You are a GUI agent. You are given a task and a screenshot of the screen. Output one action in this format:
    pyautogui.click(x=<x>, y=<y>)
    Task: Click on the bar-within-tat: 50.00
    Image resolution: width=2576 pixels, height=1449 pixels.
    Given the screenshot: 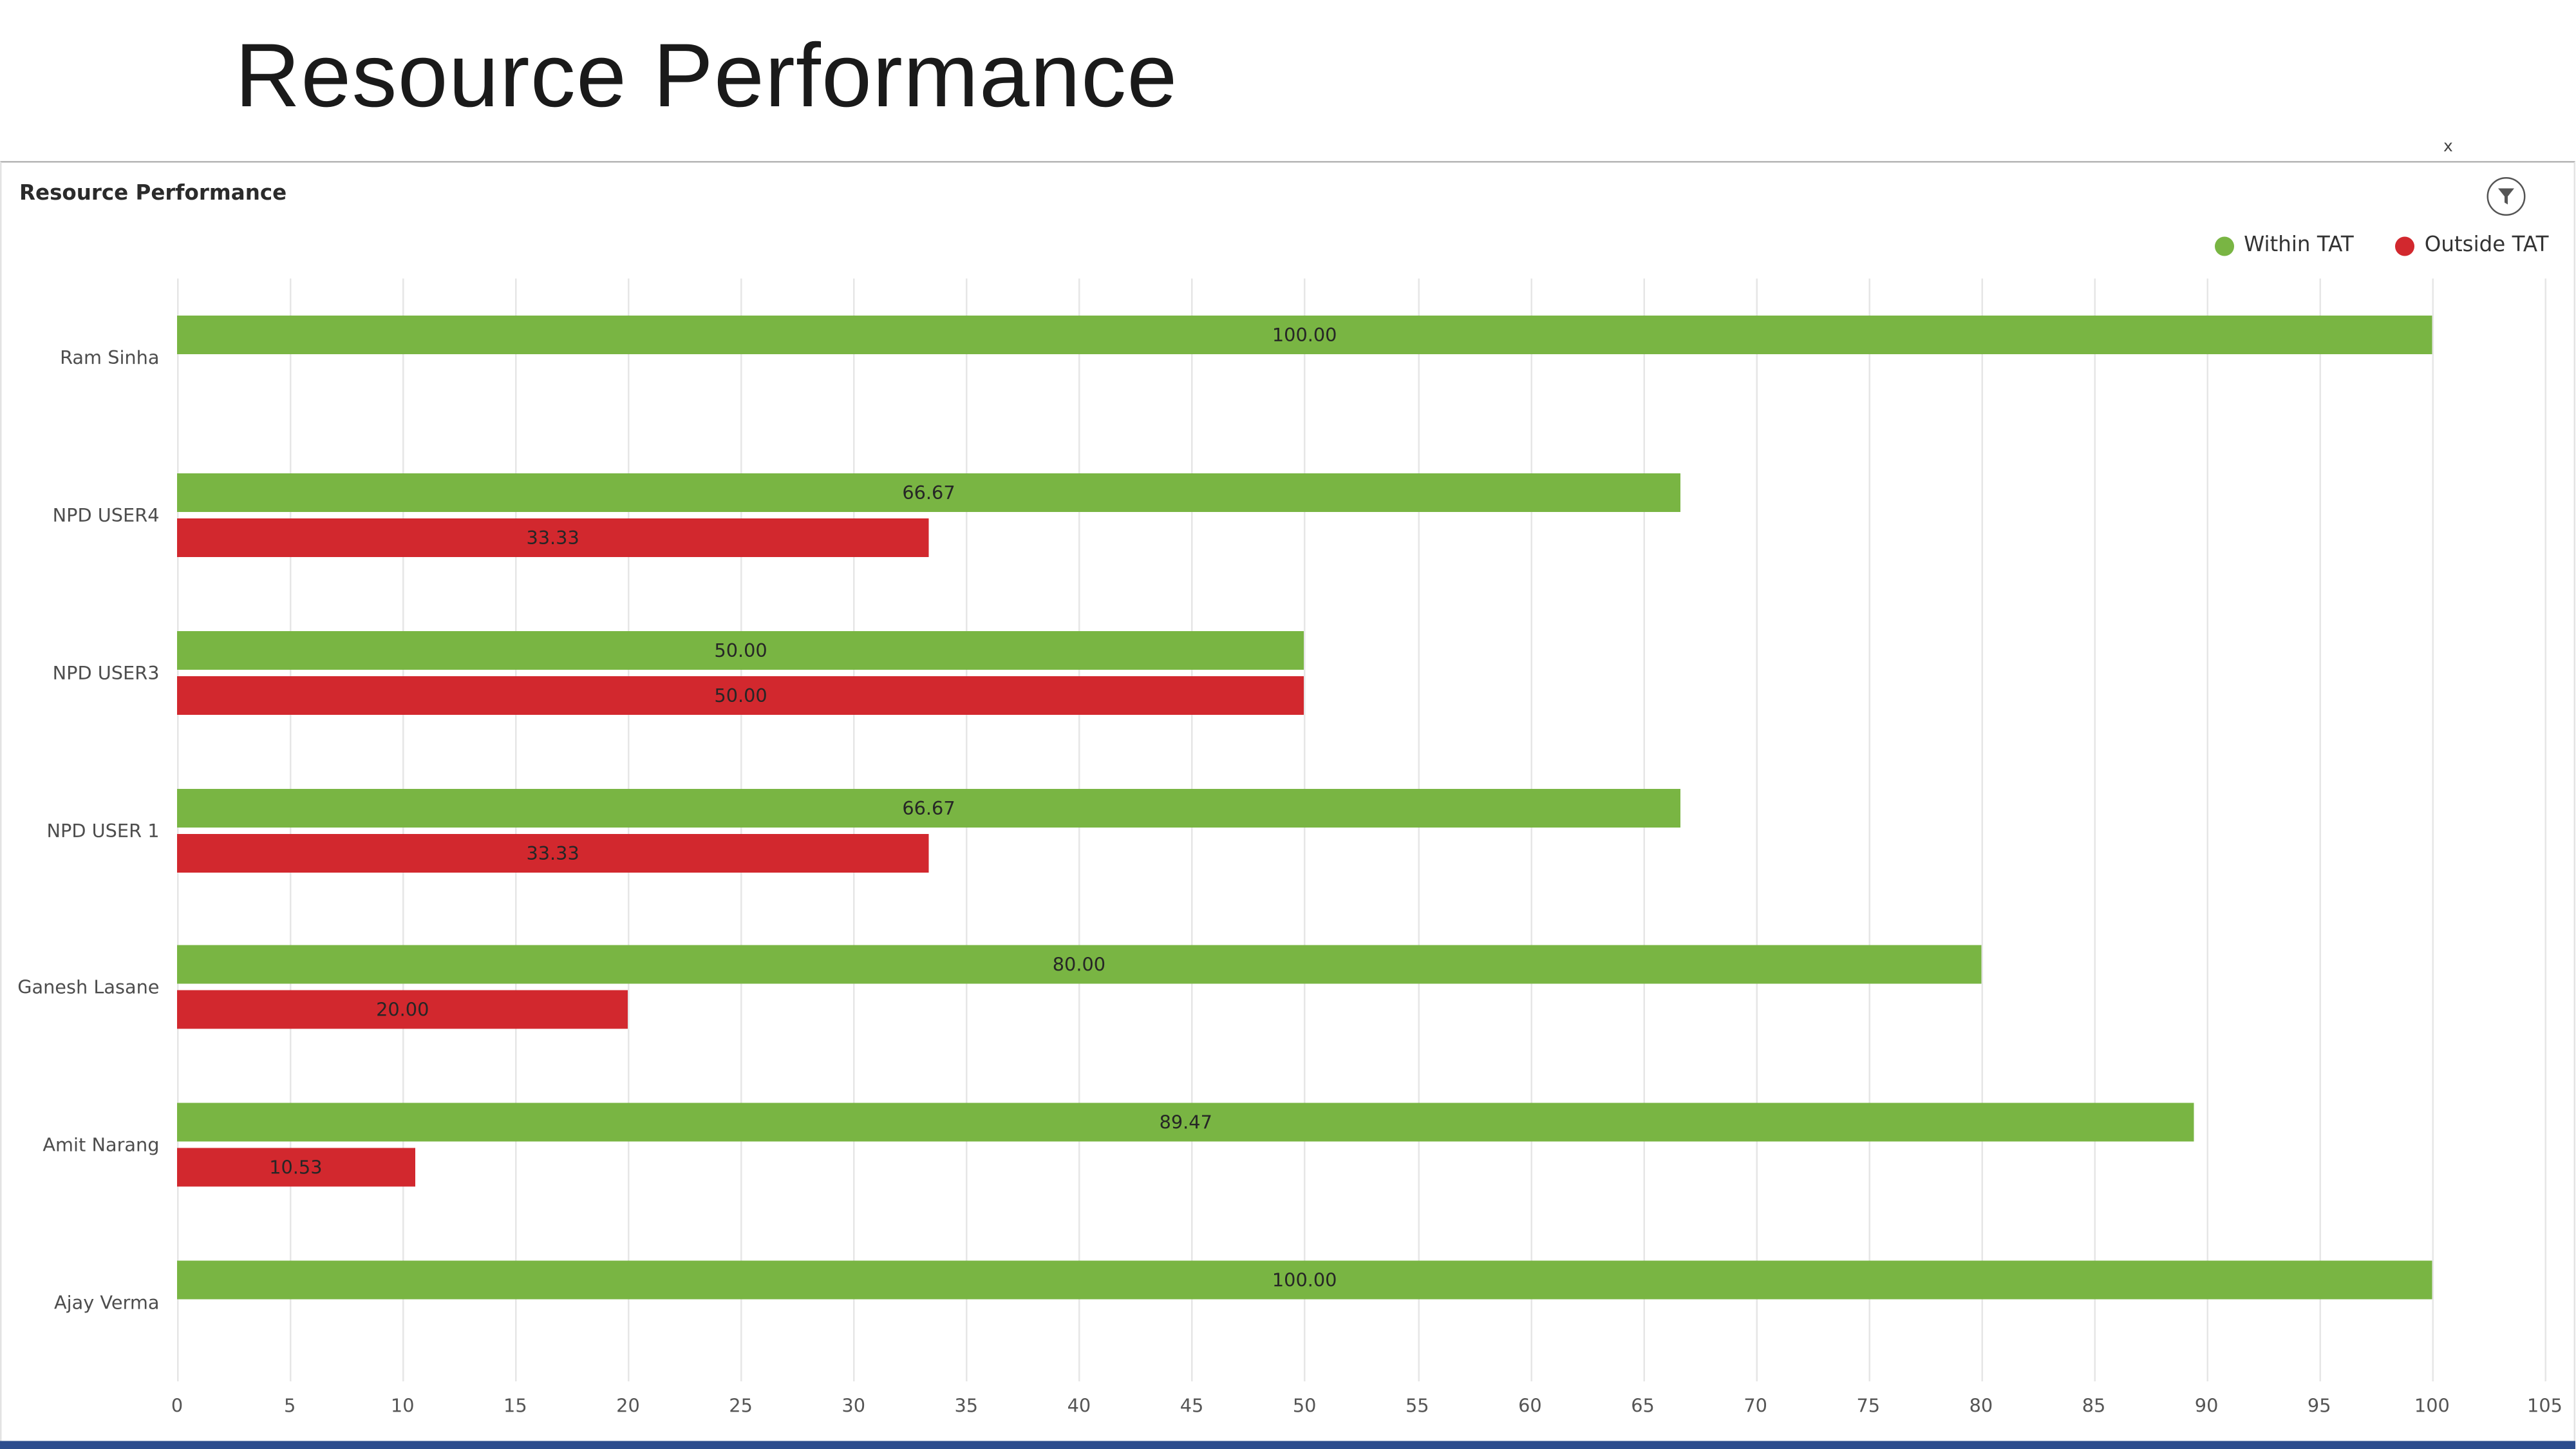 What is the action you would take?
    pyautogui.click(x=741, y=650)
    